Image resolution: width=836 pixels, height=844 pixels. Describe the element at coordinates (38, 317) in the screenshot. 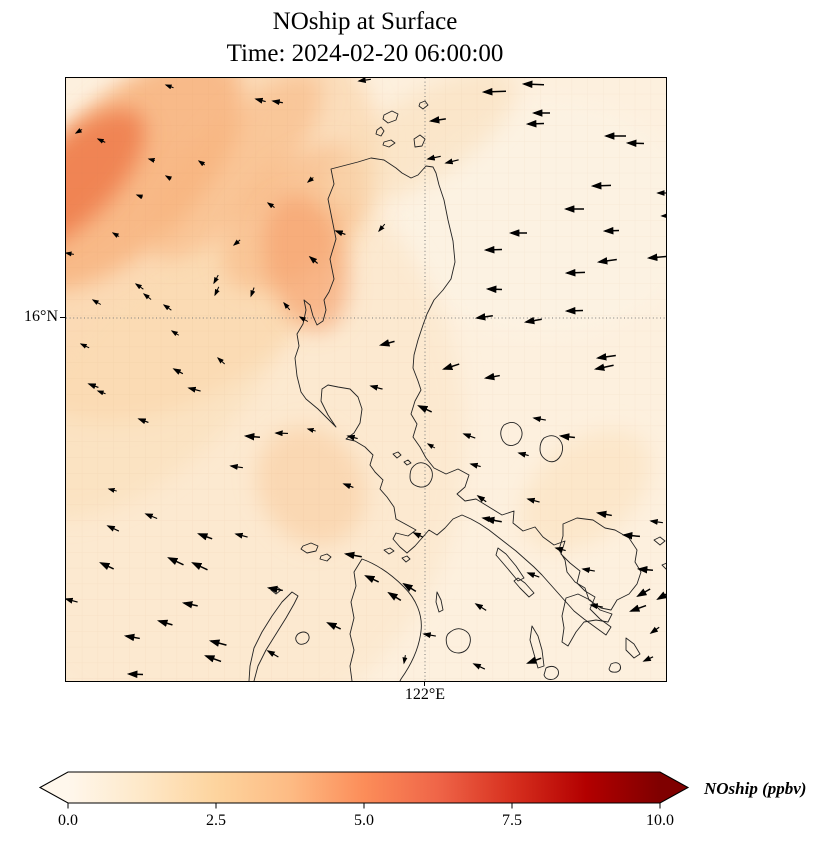

I see `y-axis-tick-label: 16°N` at that location.